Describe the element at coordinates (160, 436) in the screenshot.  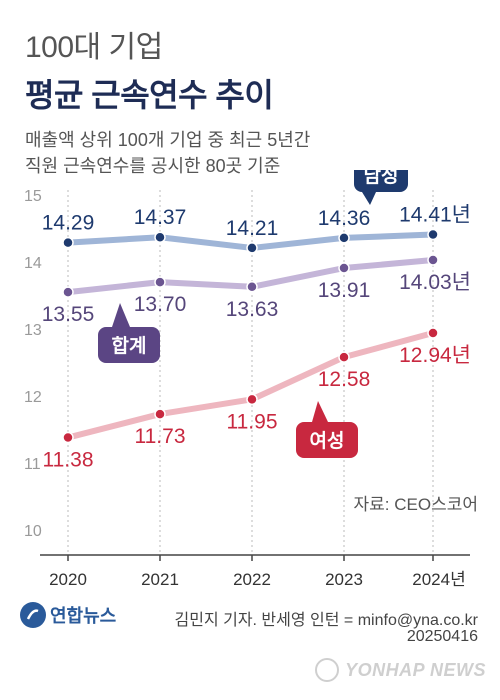
I see `data-label: 11.73` at that location.